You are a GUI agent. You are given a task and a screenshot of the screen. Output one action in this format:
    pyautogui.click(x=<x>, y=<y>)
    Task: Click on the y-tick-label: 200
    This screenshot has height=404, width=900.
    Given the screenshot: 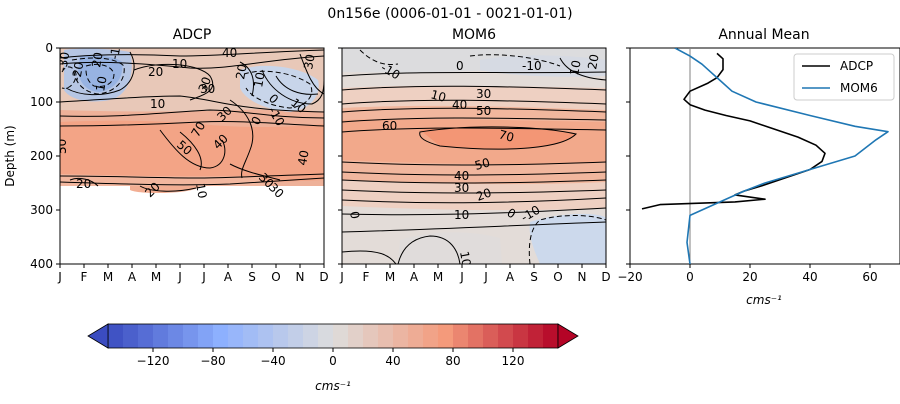 What is the action you would take?
    pyautogui.click(x=41, y=156)
    